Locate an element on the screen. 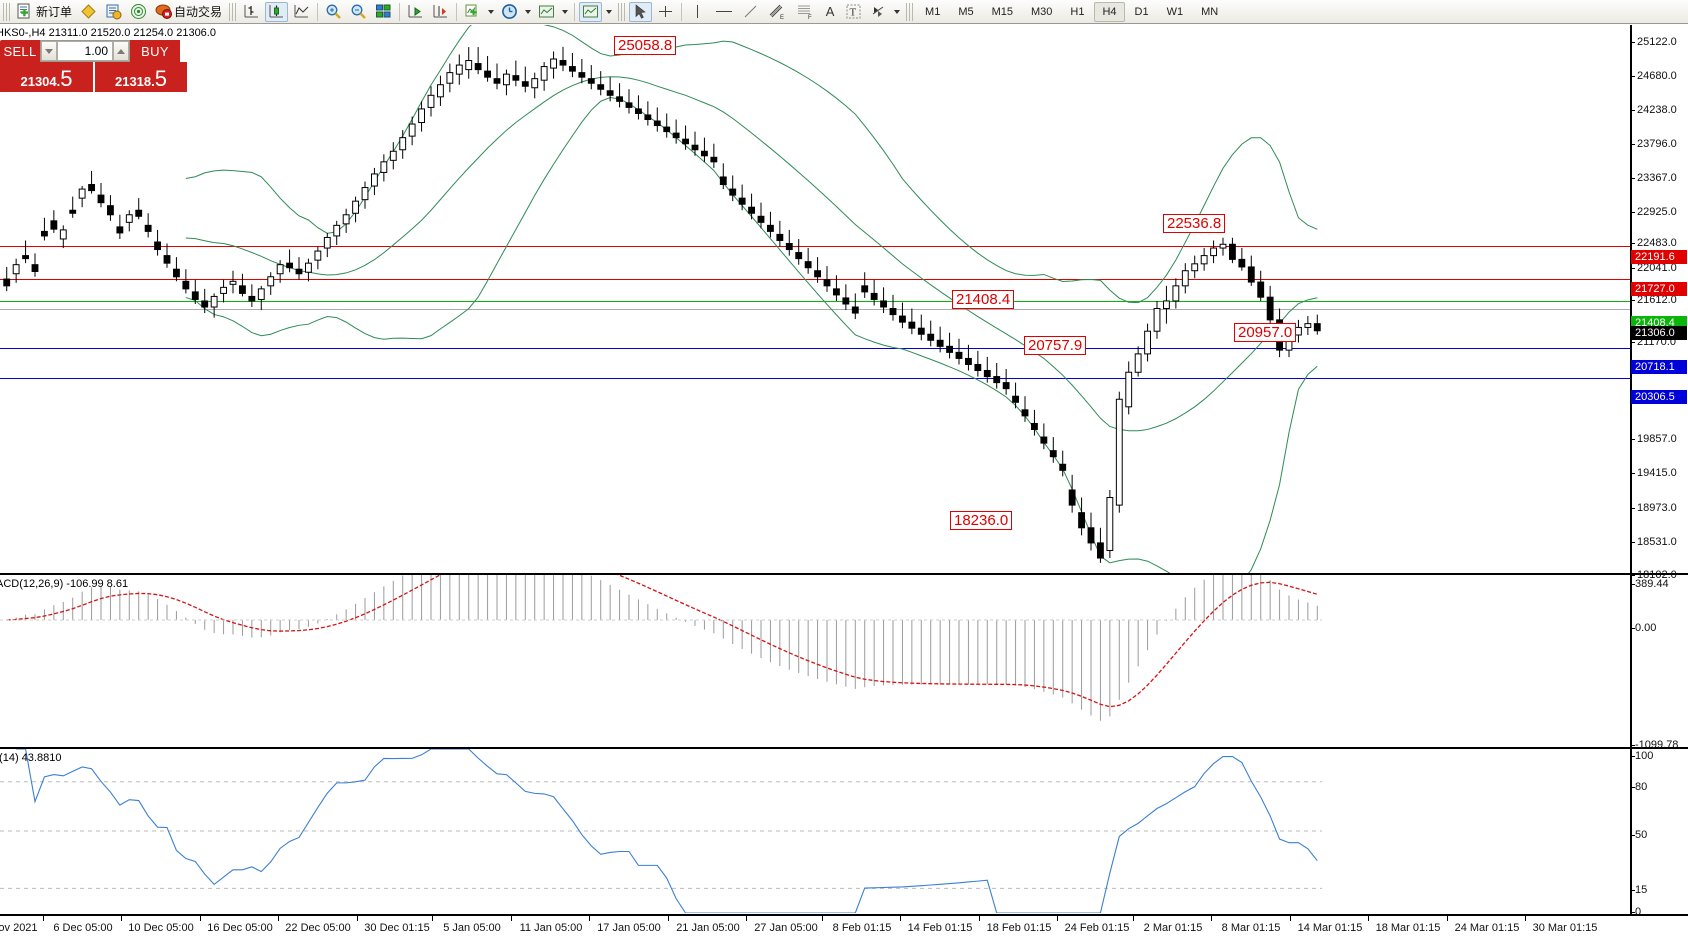  fibonacci-tool-button: F is located at coordinates (805, 12).